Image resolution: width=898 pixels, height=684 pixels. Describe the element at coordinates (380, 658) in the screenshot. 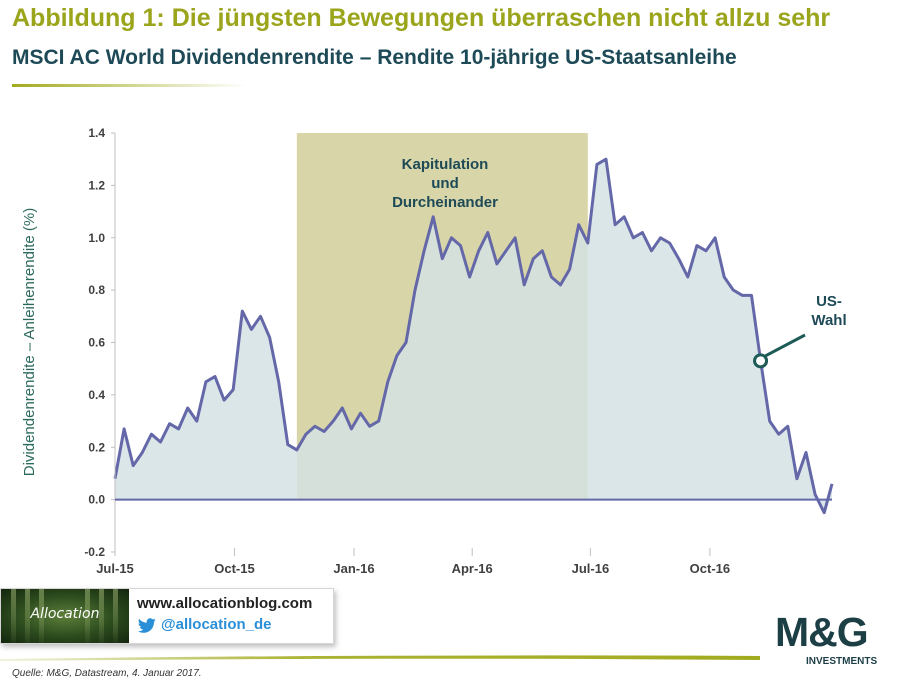

I see `bottom-divider` at that location.